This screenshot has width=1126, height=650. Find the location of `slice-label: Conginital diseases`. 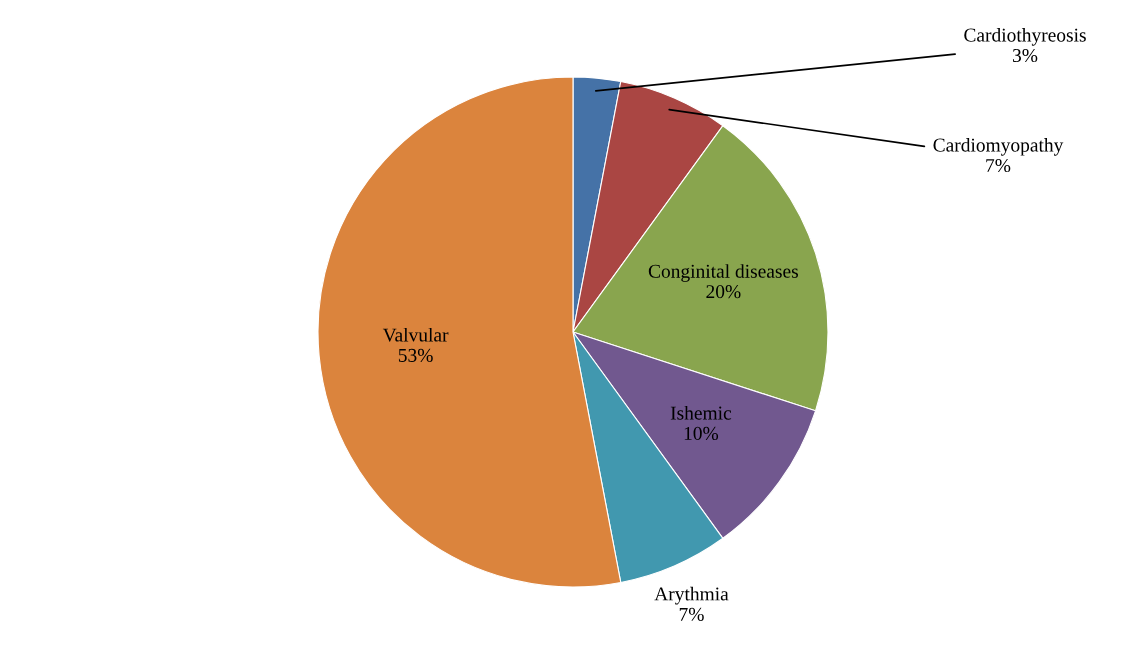

slice-label: Conginital diseases is located at coordinates (723, 273).